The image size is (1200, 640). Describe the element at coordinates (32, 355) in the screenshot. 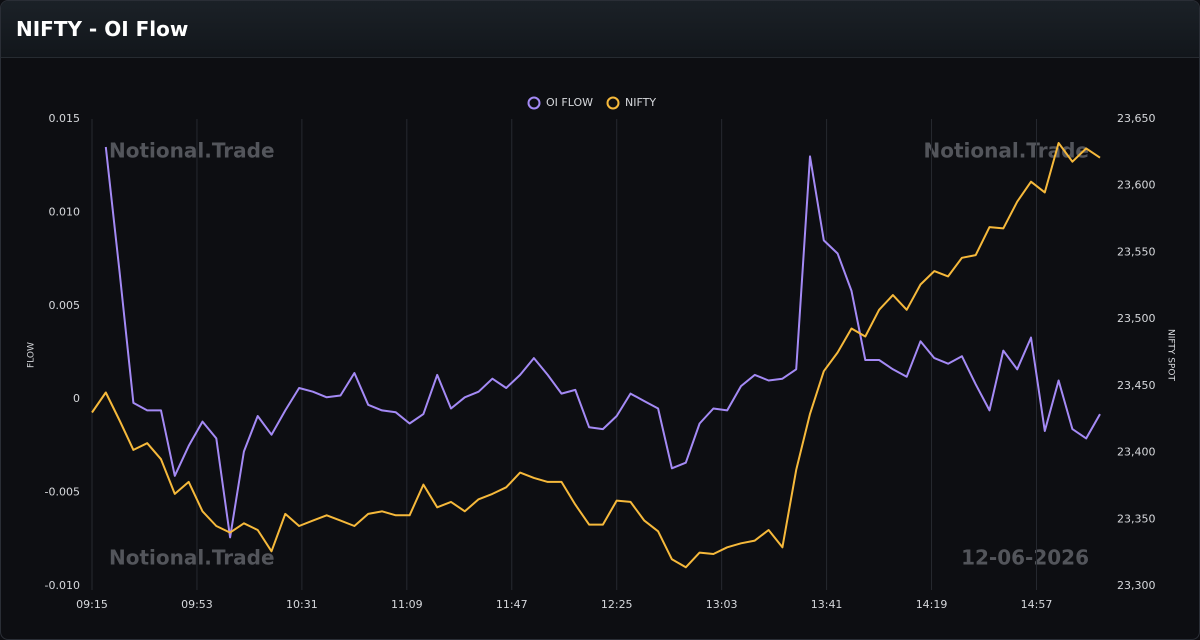

I see `y-axis-title: FLOW` at that location.